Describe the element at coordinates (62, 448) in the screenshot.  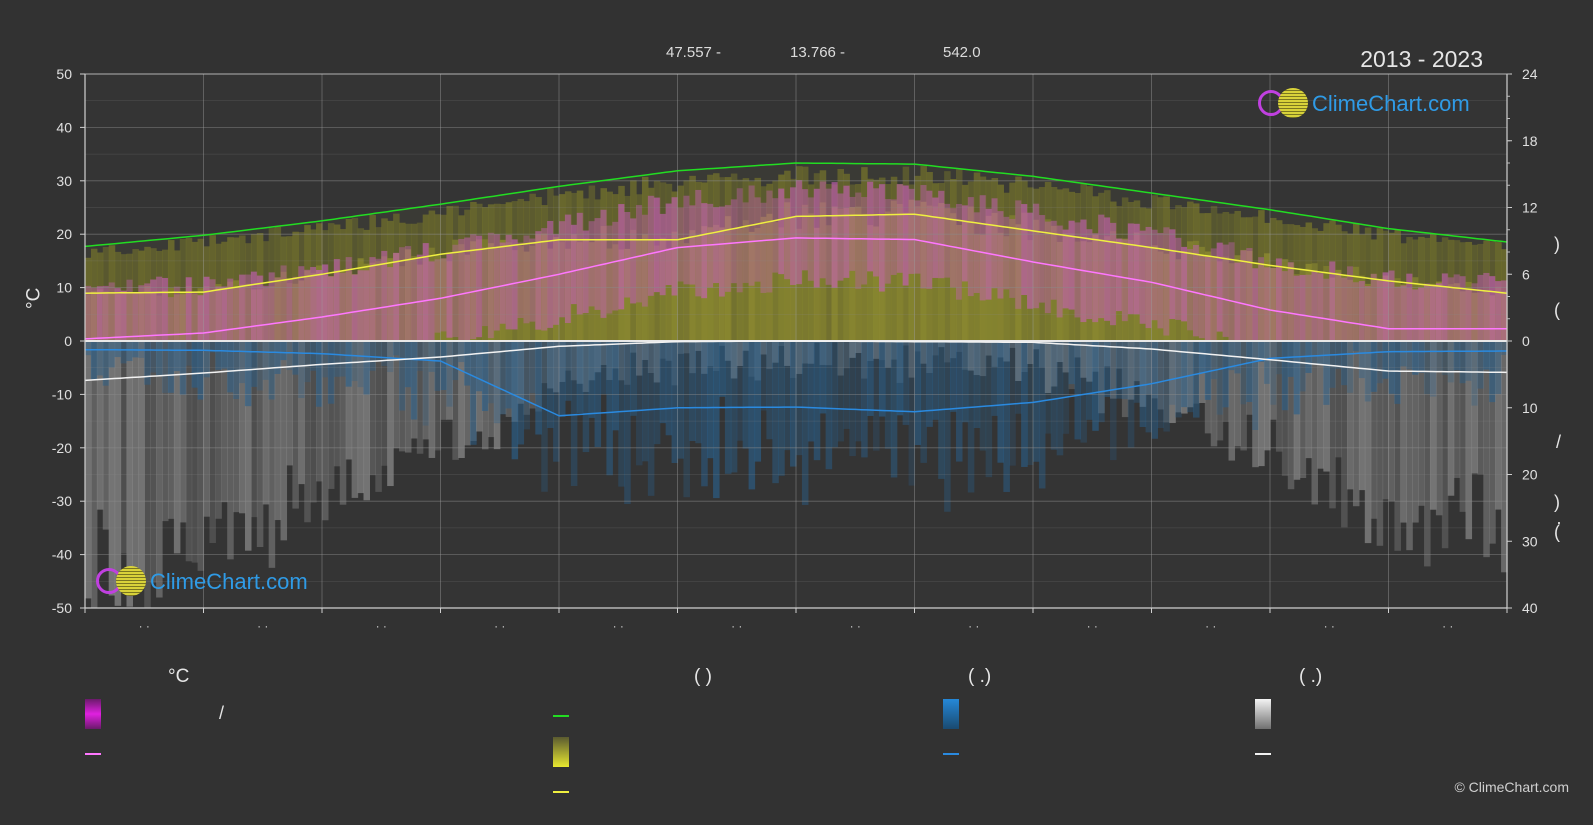
I see `left-tick-label: -20` at that location.